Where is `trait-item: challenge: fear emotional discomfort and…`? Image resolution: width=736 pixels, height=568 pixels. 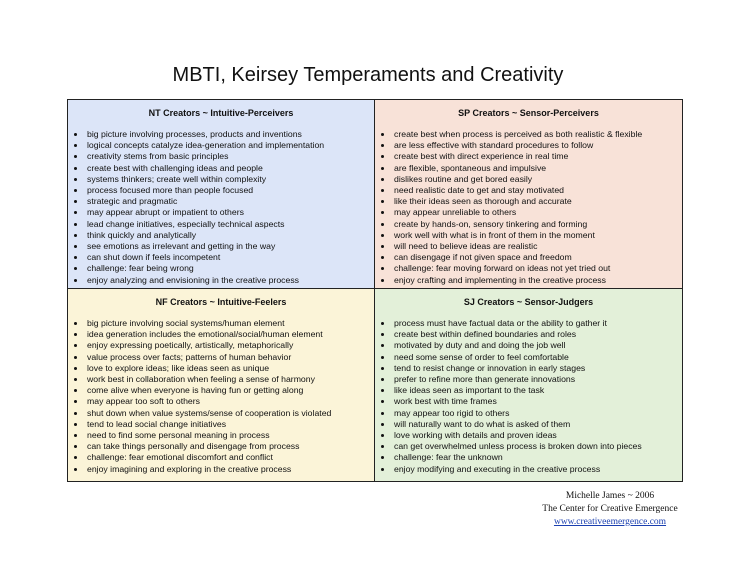
trait-item: challenge: fear emotional discomfort and… is located at coordinates (230, 457).